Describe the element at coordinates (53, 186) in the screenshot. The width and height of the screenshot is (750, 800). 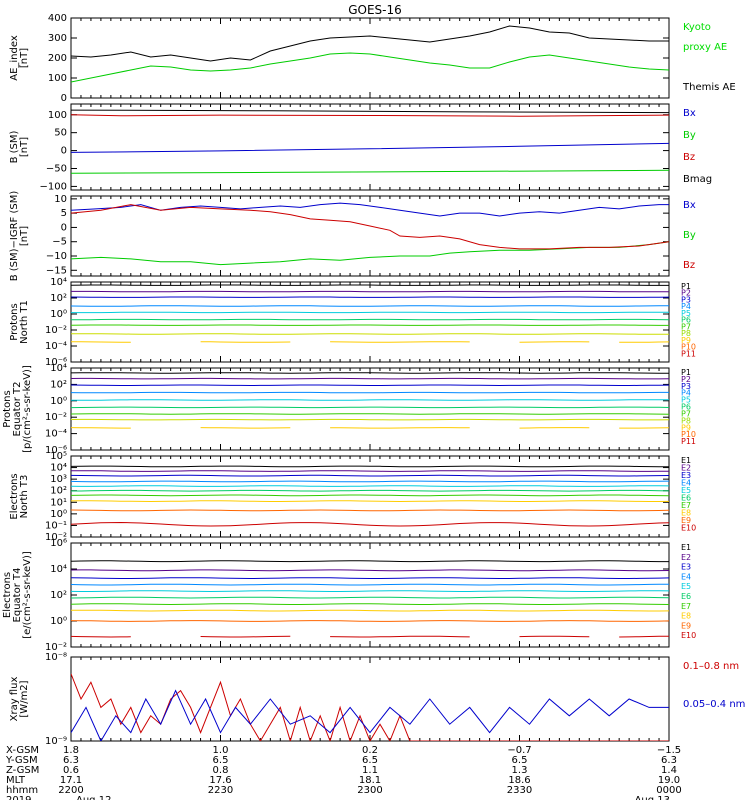
I see `y-tick-label: −100` at that location.